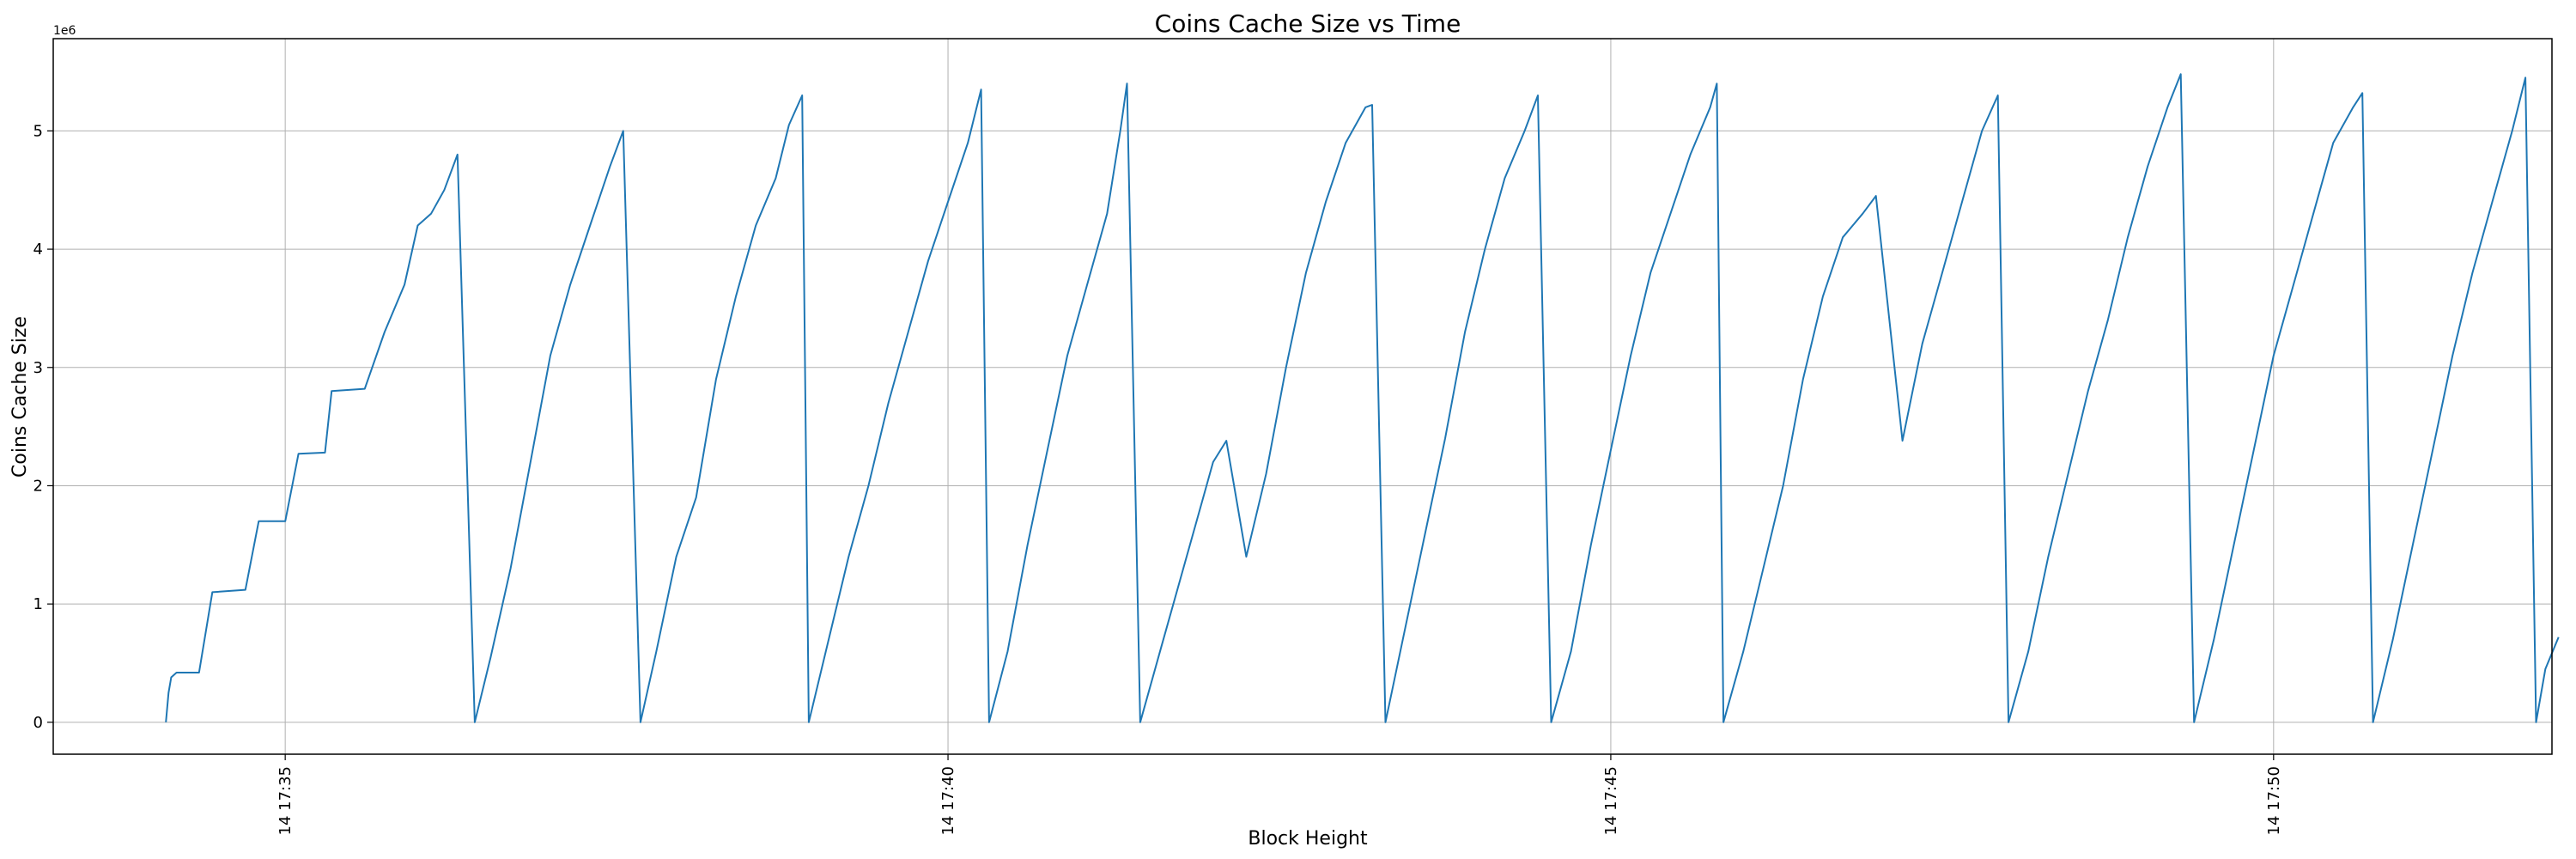 This screenshot has height=859, width=2576. Describe the element at coordinates (285, 801) in the screenshot. I see `x-tick-label: 14 17:35` at that location.